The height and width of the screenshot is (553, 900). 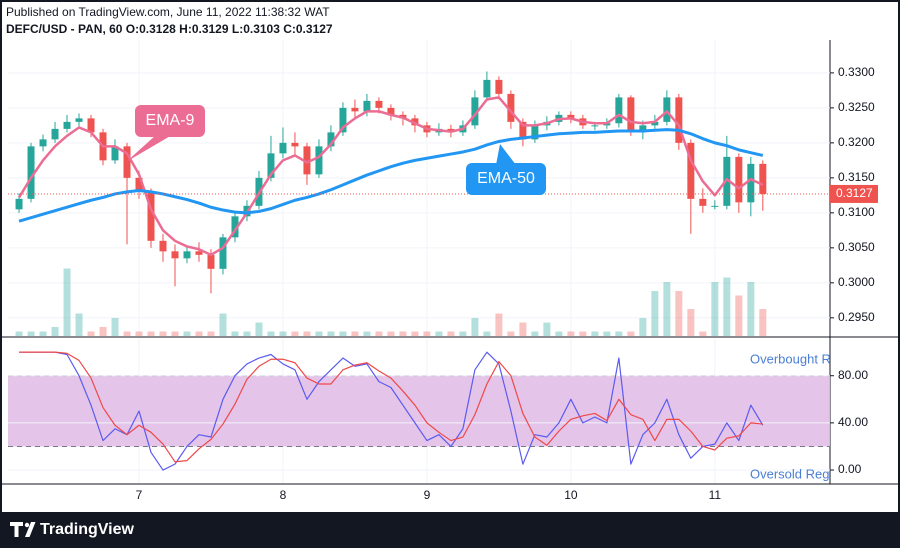 What do you see at coordinates (715, 495) in the screenshot?
I see `x-tick-label: 11` at bounding box center [715, 495].